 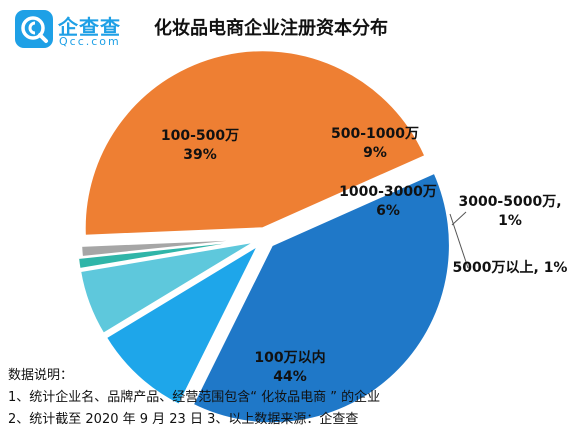 I want to click on brand-domain: Qcc.com, so click(x=90, y=41).